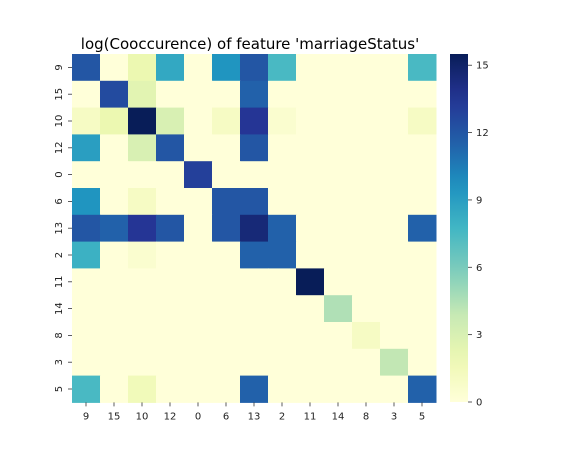  What do you see at coordinates (479, 403) in the screenshot?
I see `colorbar-tick-label: 0` at bounding box center [479, 403].